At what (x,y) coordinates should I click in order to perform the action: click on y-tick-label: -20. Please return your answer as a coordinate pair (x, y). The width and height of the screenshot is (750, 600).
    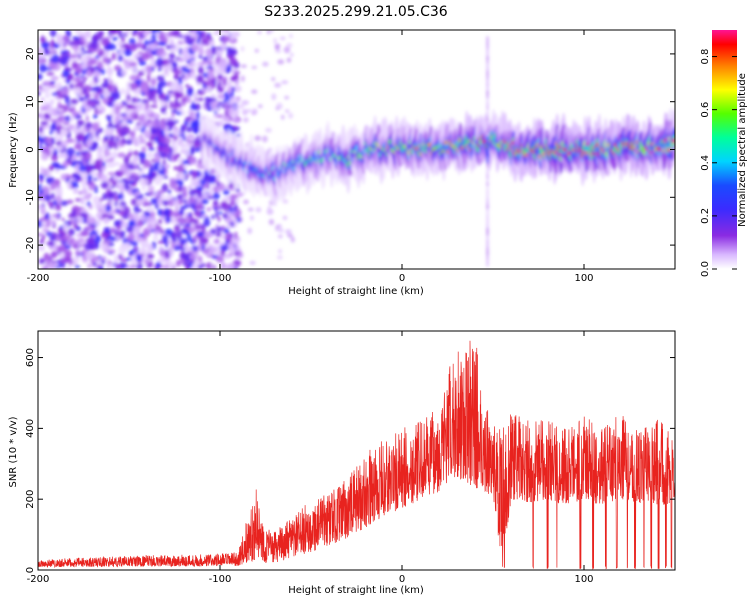
    Looking at the image, I should click on (30, 245).